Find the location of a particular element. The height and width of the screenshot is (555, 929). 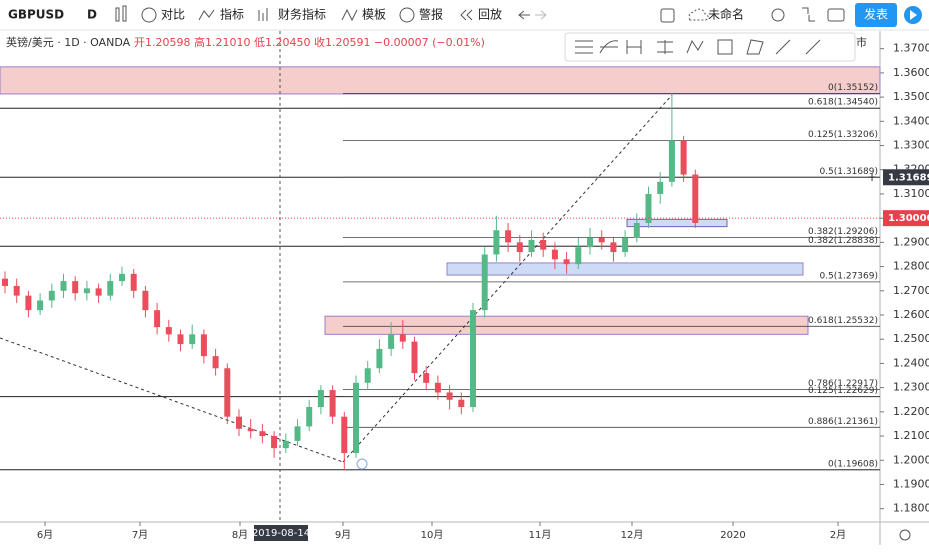

financials-icon is located at coordinates (263, 14).